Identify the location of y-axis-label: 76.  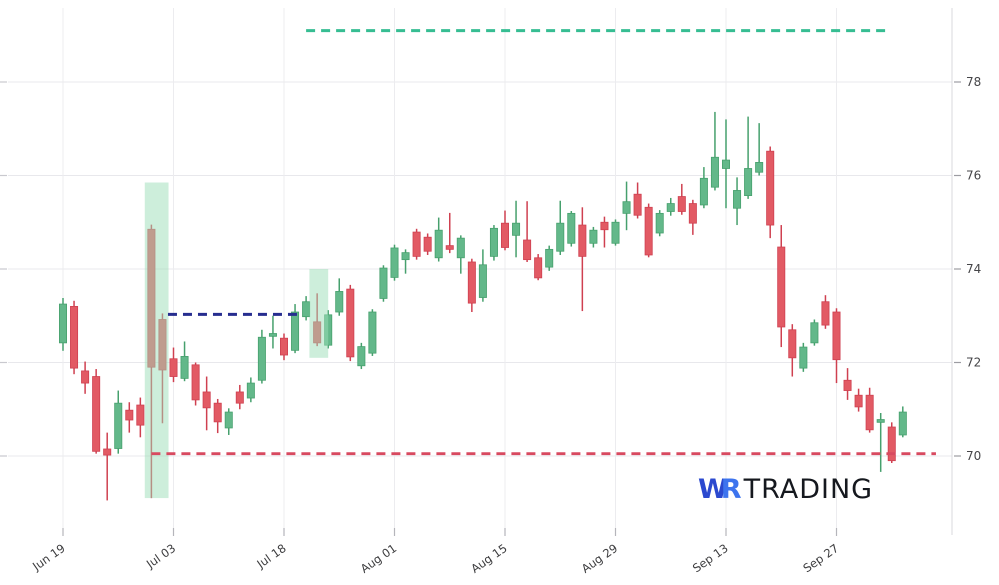
(973, 176).